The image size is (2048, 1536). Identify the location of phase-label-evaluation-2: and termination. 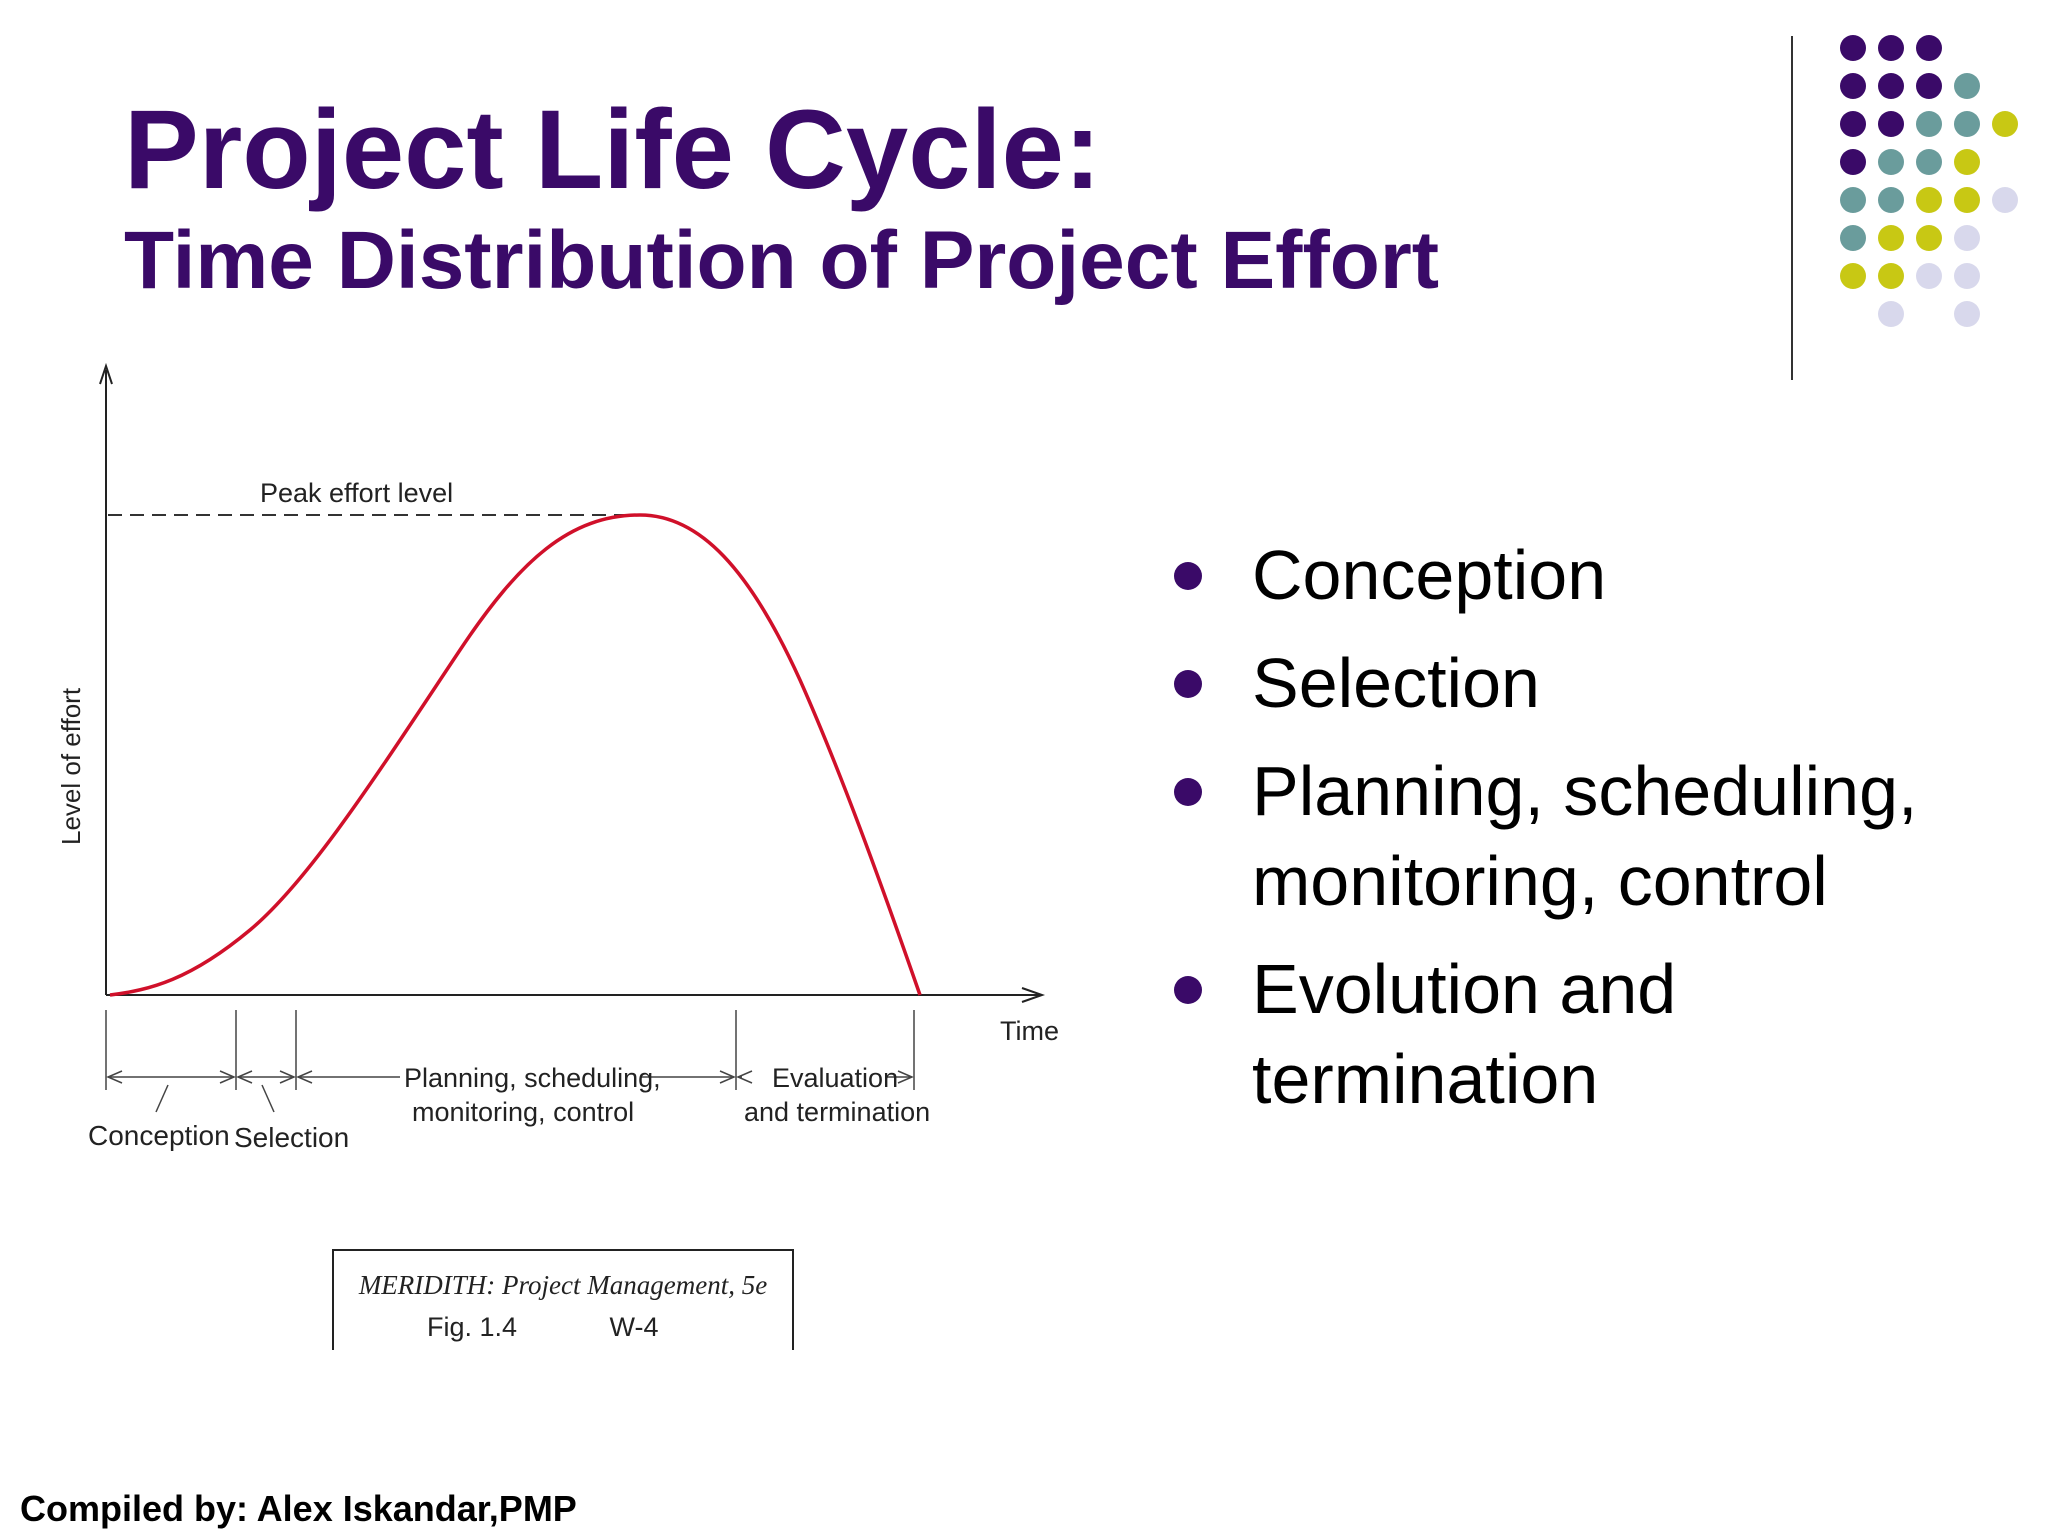
(837, 1112).